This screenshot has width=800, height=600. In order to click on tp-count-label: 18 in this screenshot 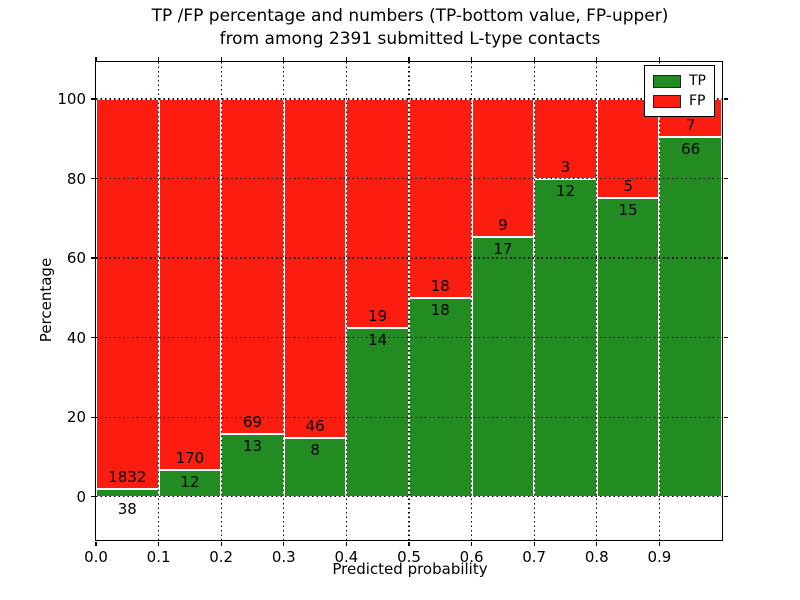, I will do `click(440, 309)`.